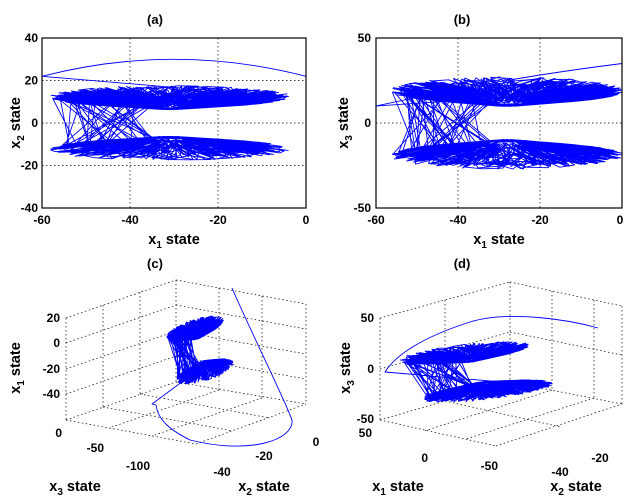 The height and width of the screenshot is (502, 632). I want to click on panel-d-ytick: -40, so click(560, 472).